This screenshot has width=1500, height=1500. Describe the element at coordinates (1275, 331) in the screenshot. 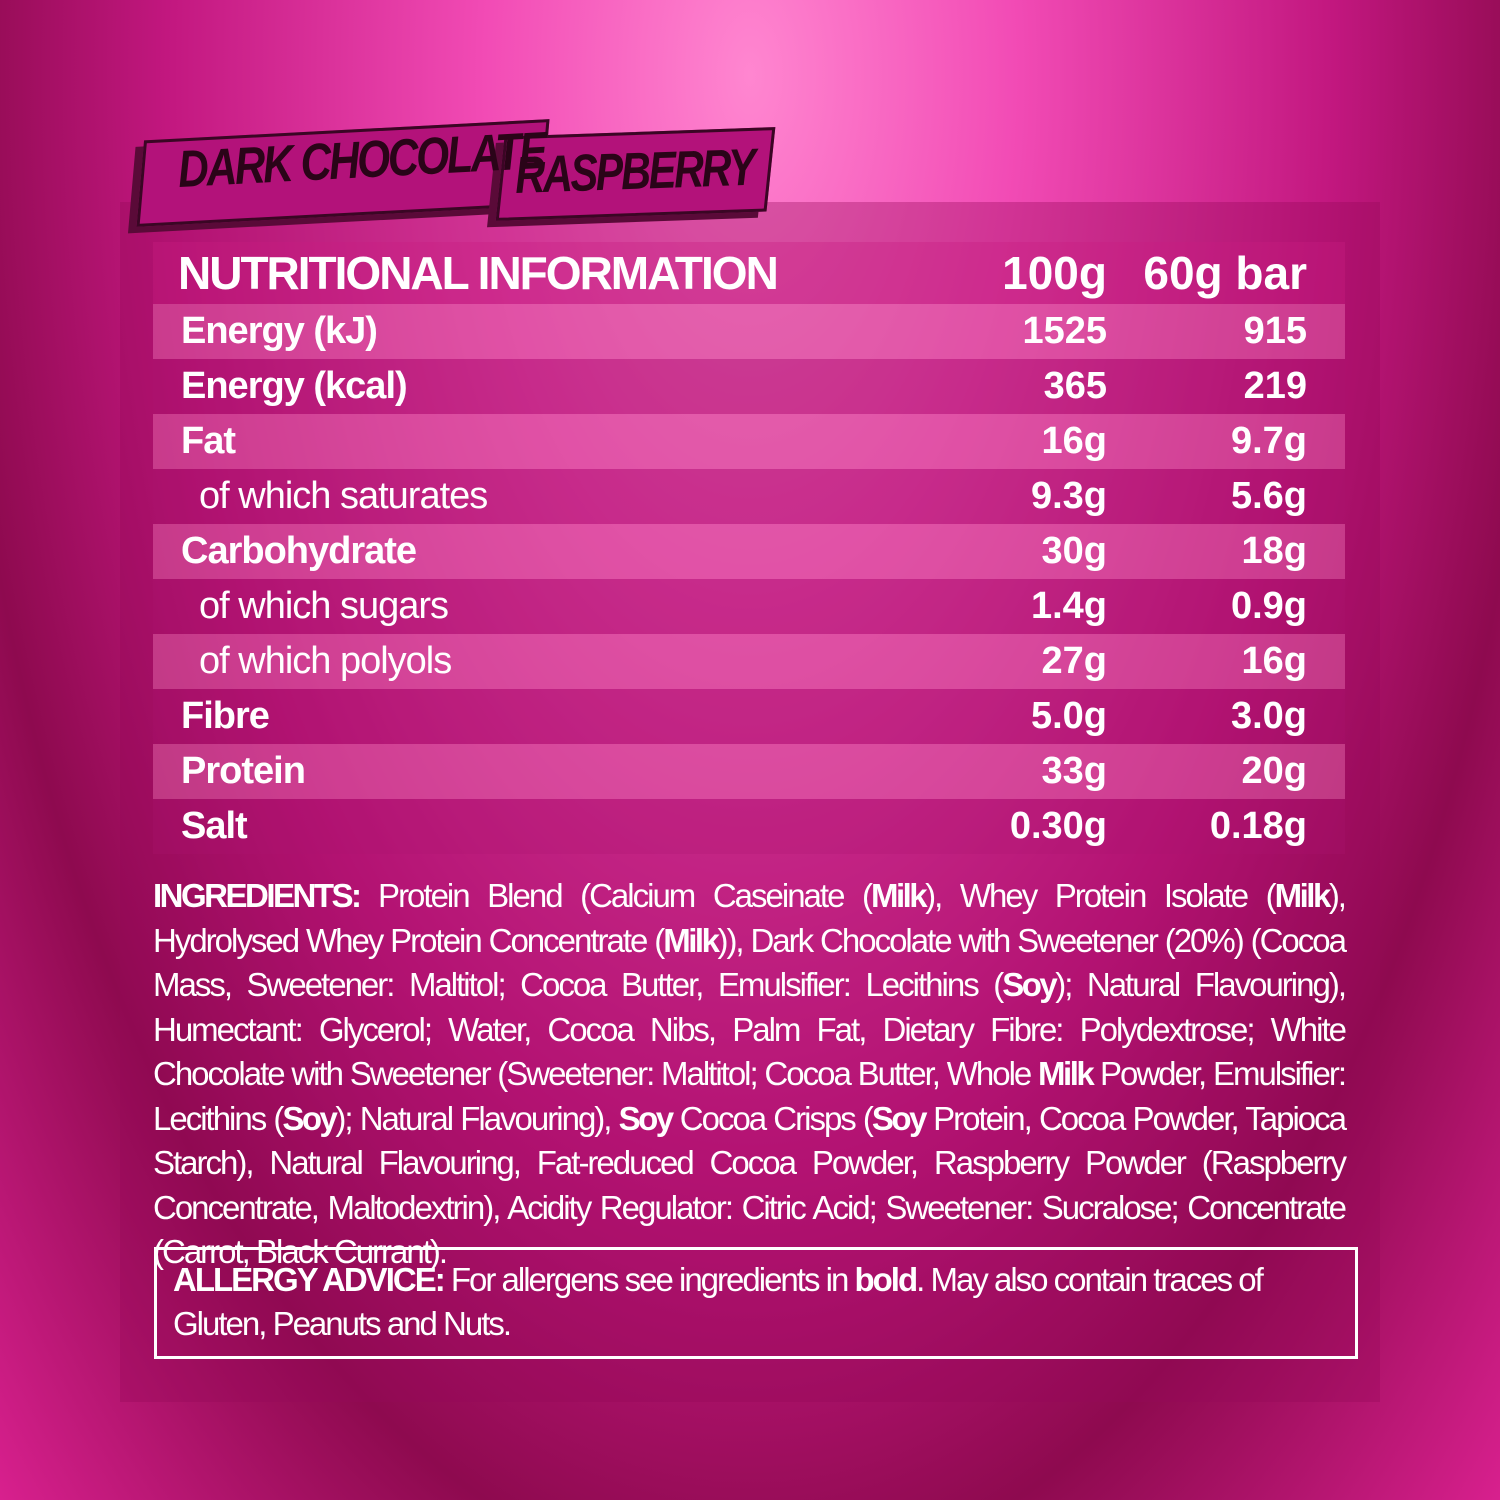

I see `value-per-bar: 915` at that location.